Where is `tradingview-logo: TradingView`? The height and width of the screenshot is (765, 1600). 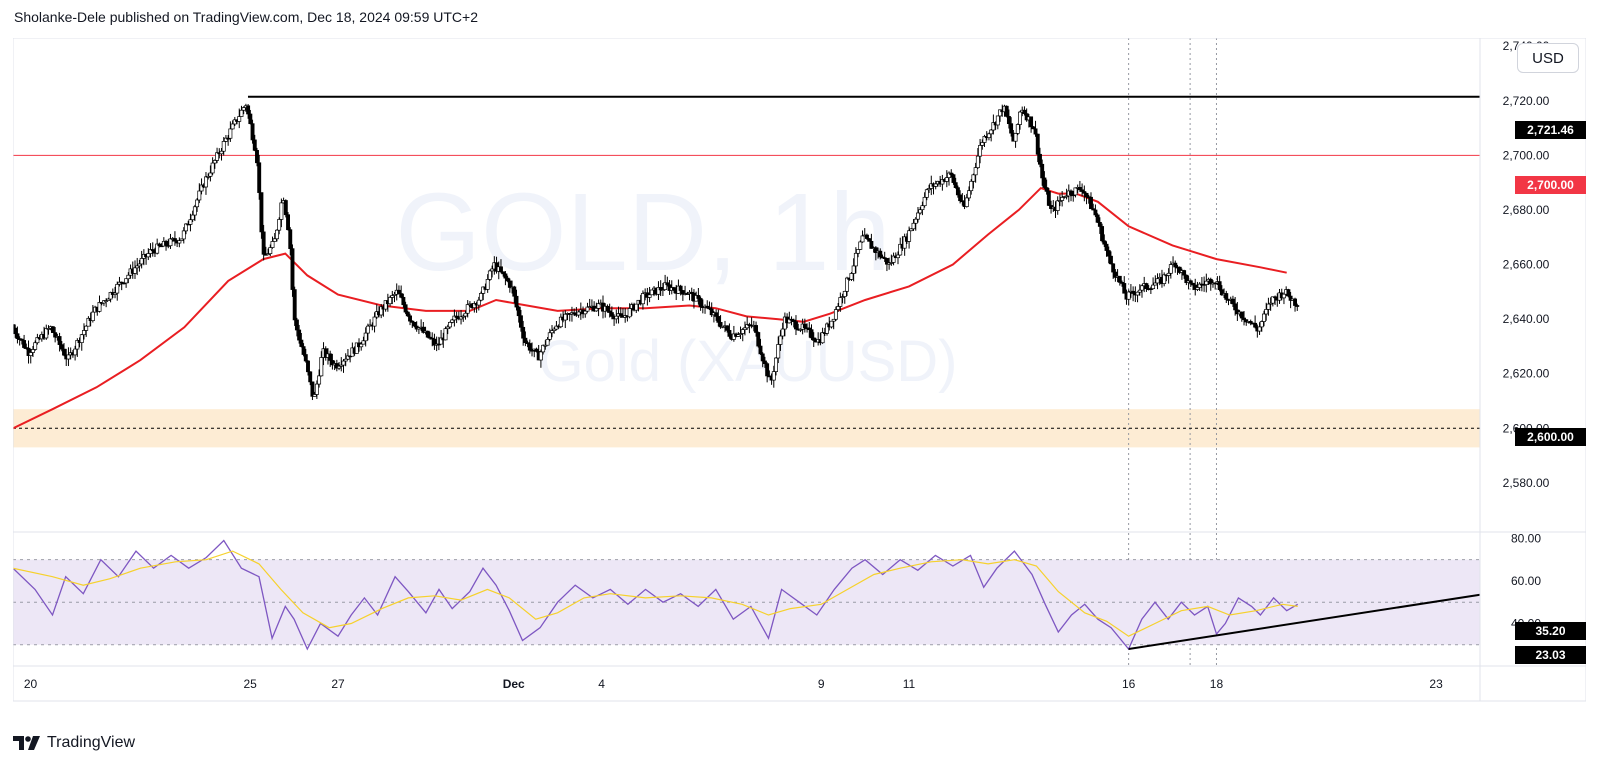 tradingview-logo: TradingView is located at coordinates (74, 743).